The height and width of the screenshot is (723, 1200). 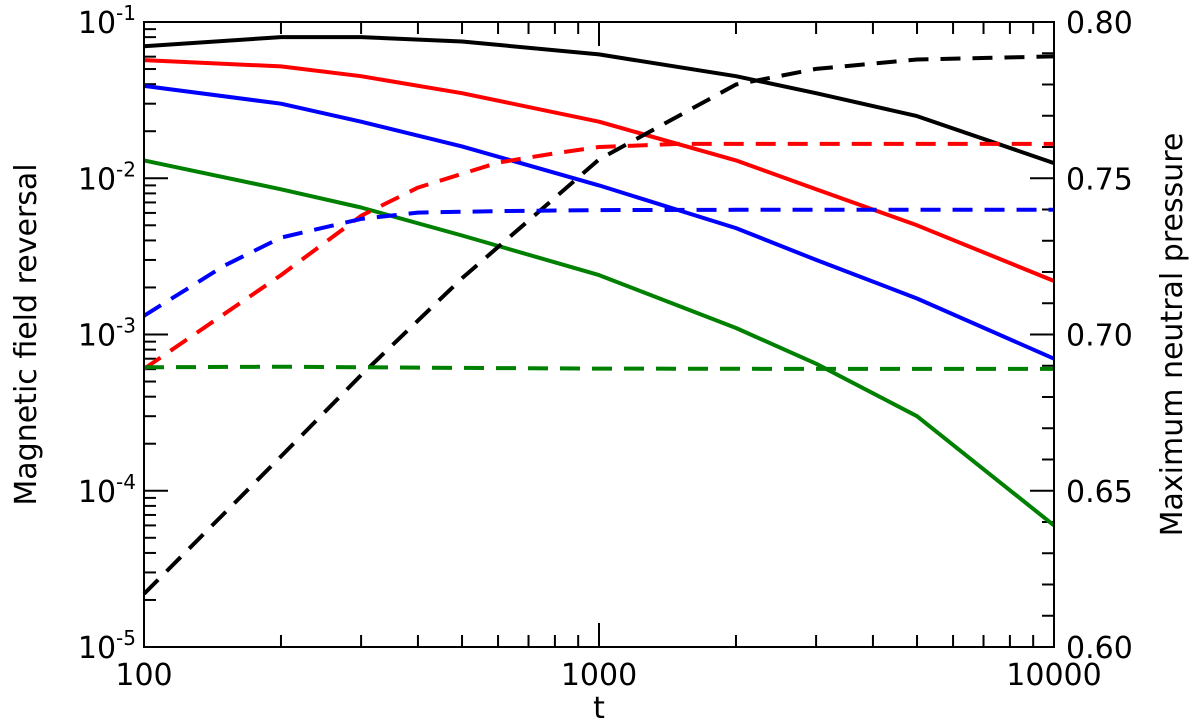 I want to click on x-axis-label: t, so click(x=599, y=707).